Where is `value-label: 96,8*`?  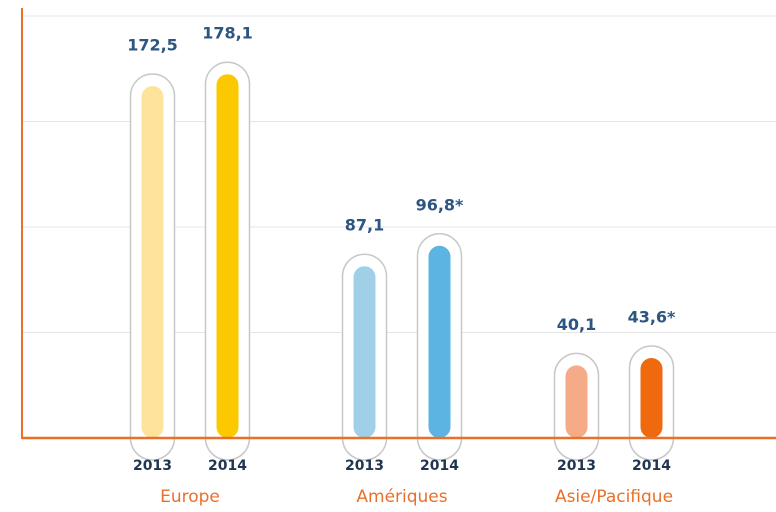 value-label: 96,8* is located at coordinates (440, 204).